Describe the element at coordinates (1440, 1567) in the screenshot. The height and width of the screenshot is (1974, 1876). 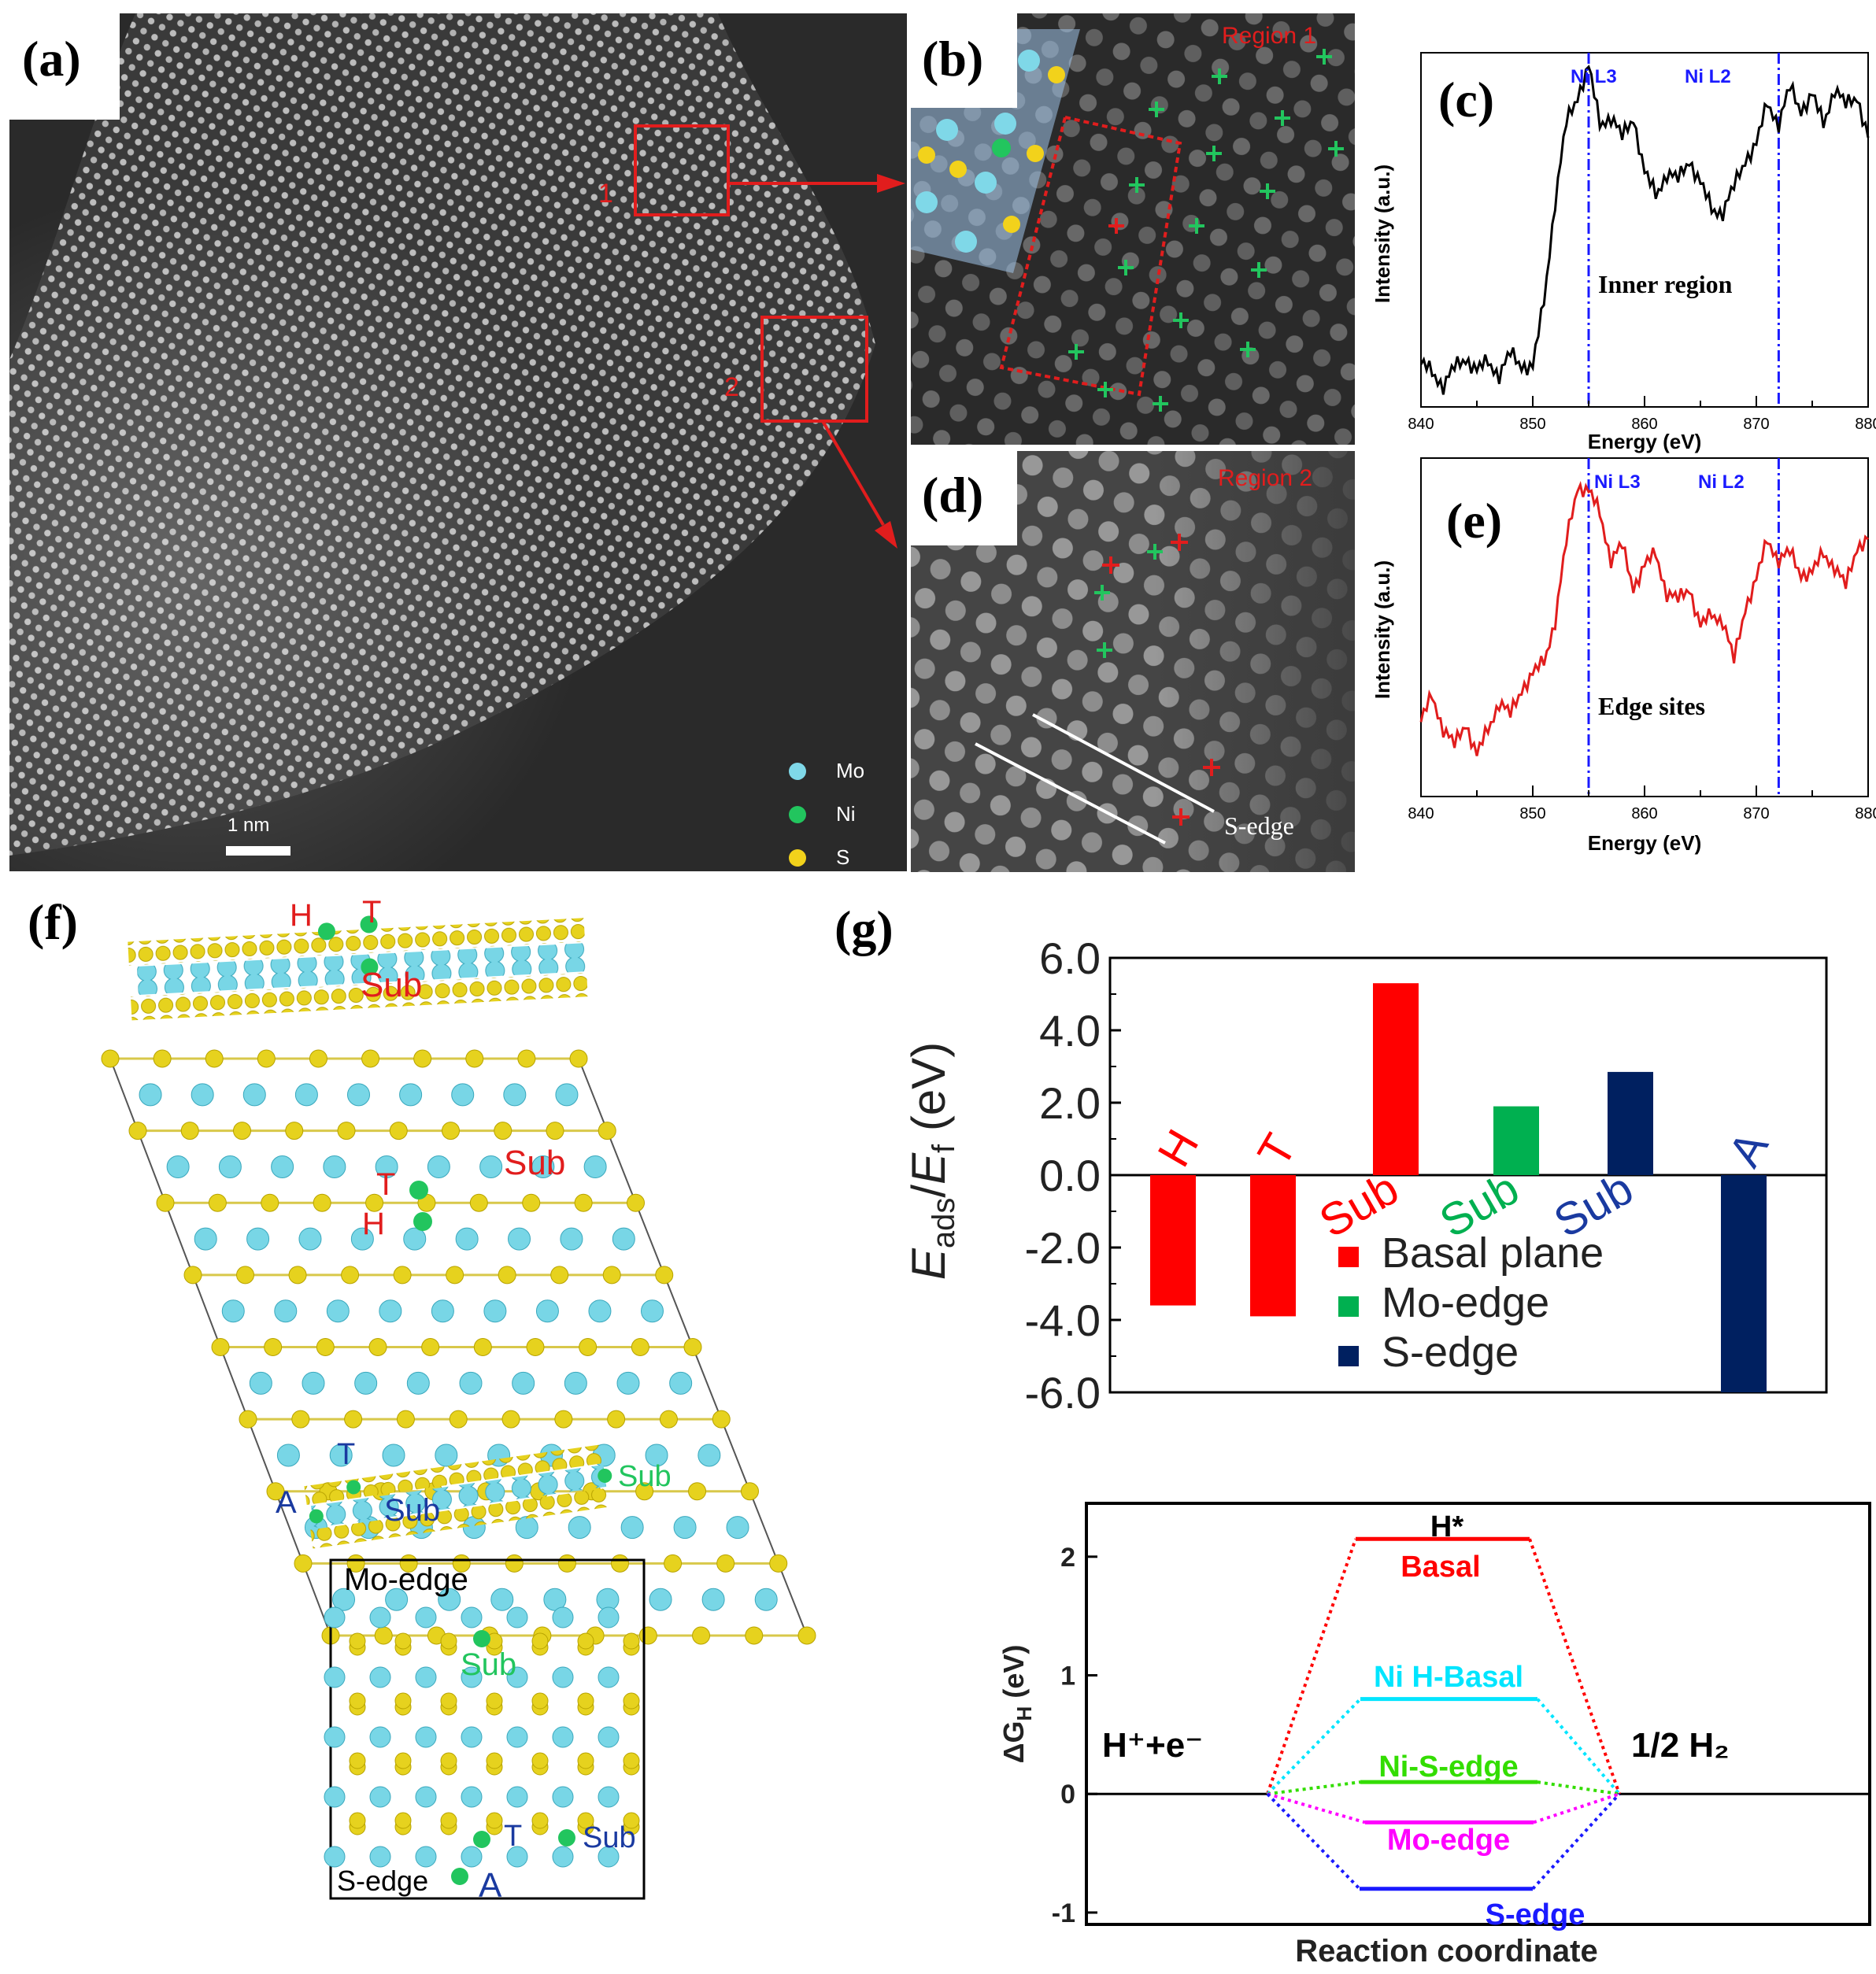
I see `fe-level-label-0: Basal` at that location.